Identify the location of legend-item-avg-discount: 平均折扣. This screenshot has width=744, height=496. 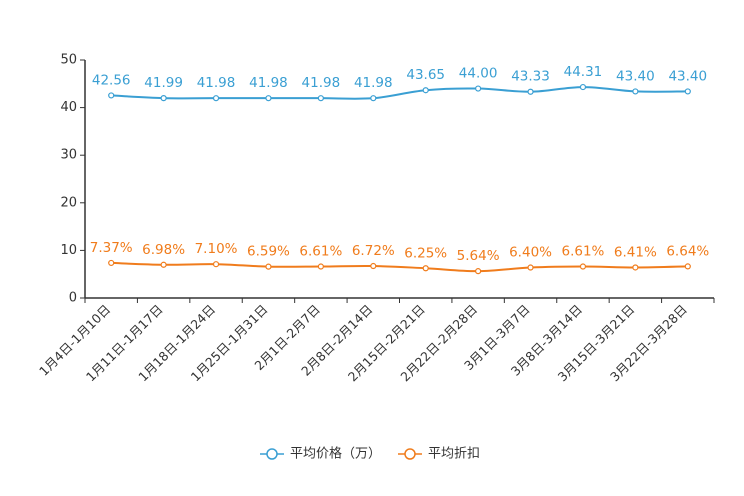
(439, 454).